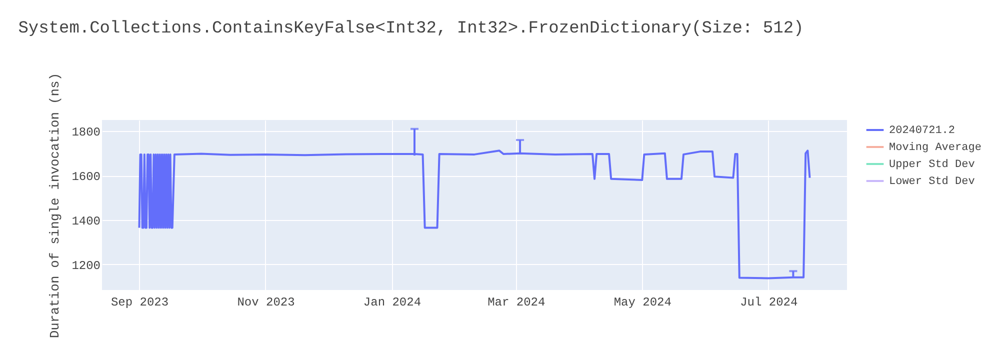 Image resolution: width=1000 pixels, height=350 pixels. I want to click on x-tick-label: May 2024, so click(643, 303).